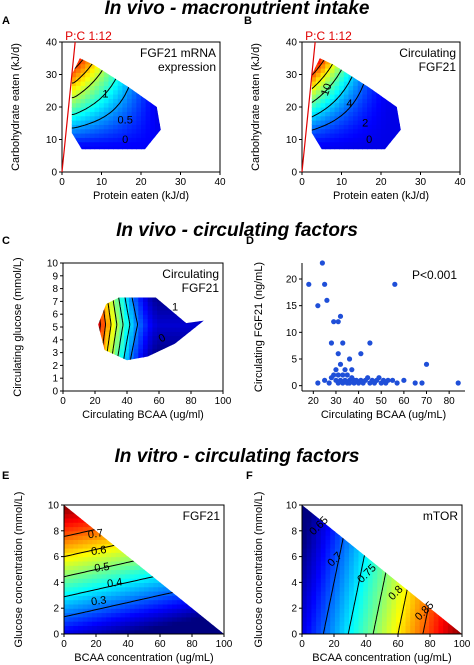 The height and width of the screenshot is (665, 474). I want to click on scatter-point, so click(340, 364).